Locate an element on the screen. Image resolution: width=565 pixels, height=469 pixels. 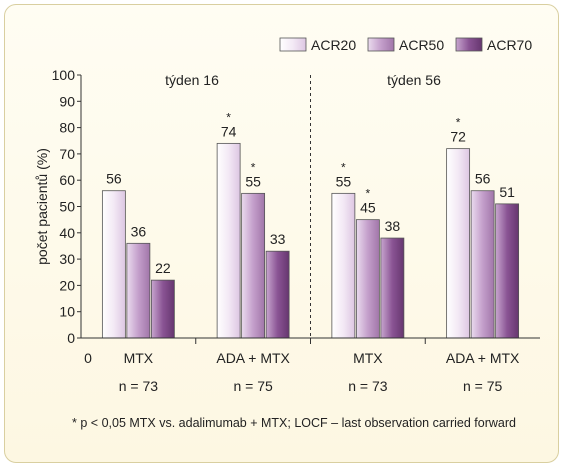
y-tick-label: 30 is located at coordinates (67, 259).